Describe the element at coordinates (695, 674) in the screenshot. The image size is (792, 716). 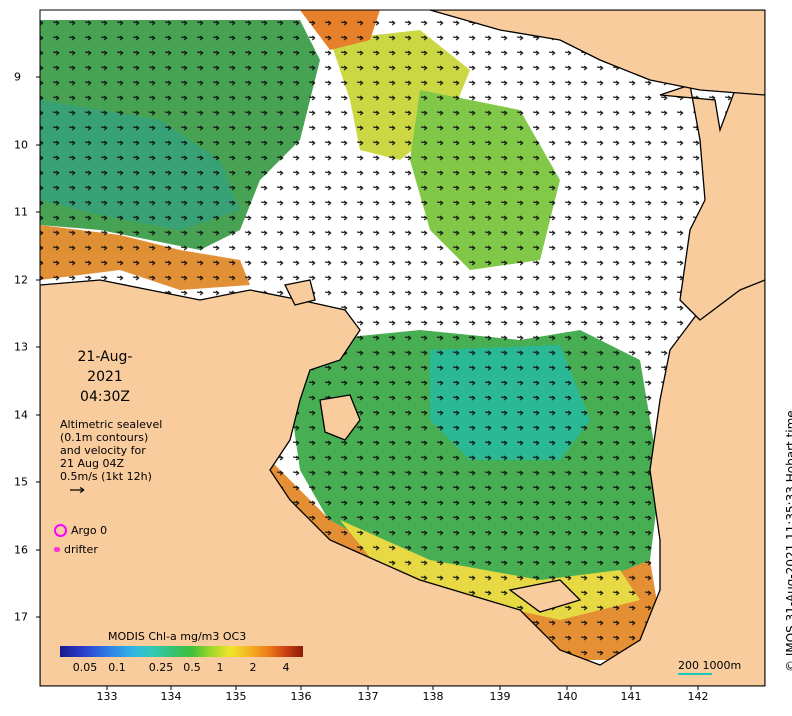
I see `isobath-scale-bar` at that location.